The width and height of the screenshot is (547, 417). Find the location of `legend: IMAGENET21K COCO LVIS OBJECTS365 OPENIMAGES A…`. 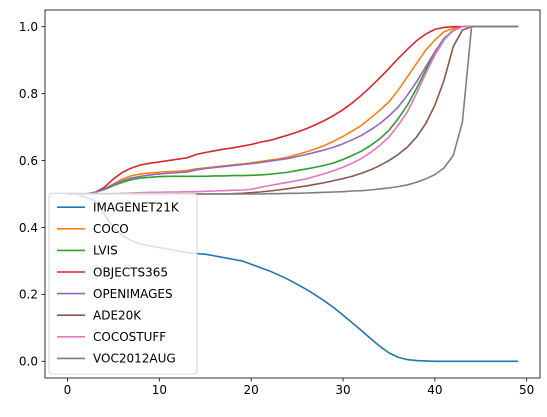

legend: IMAGENET21K COCO LVIS OBJECTS365 OPENIMAGES A… is located at coordinates (123, 283).